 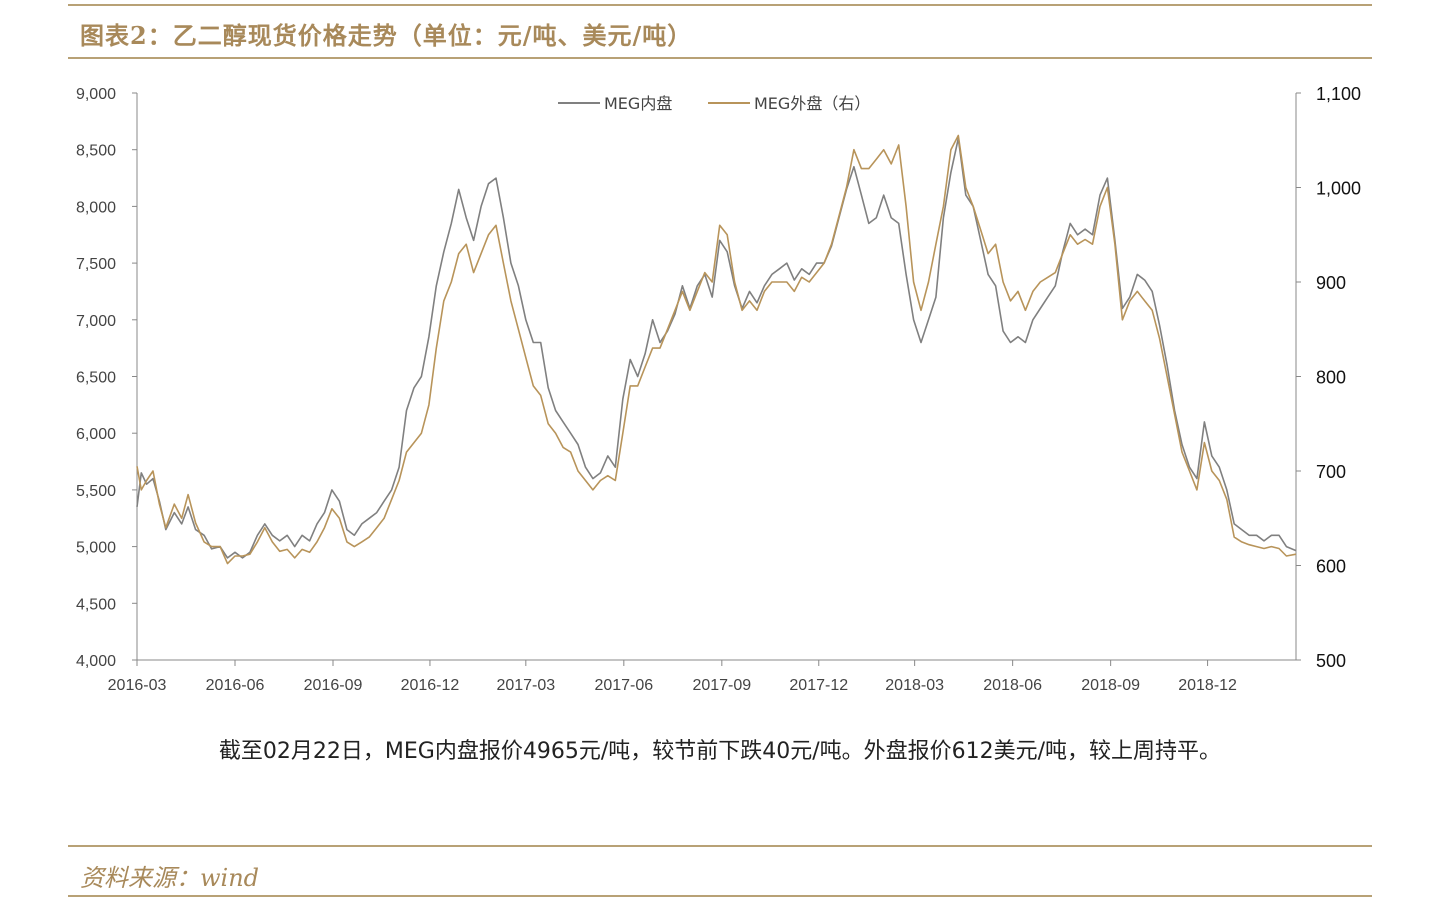 I want to click on x-tick-label: 2016-09, so click(x=333, y=685).